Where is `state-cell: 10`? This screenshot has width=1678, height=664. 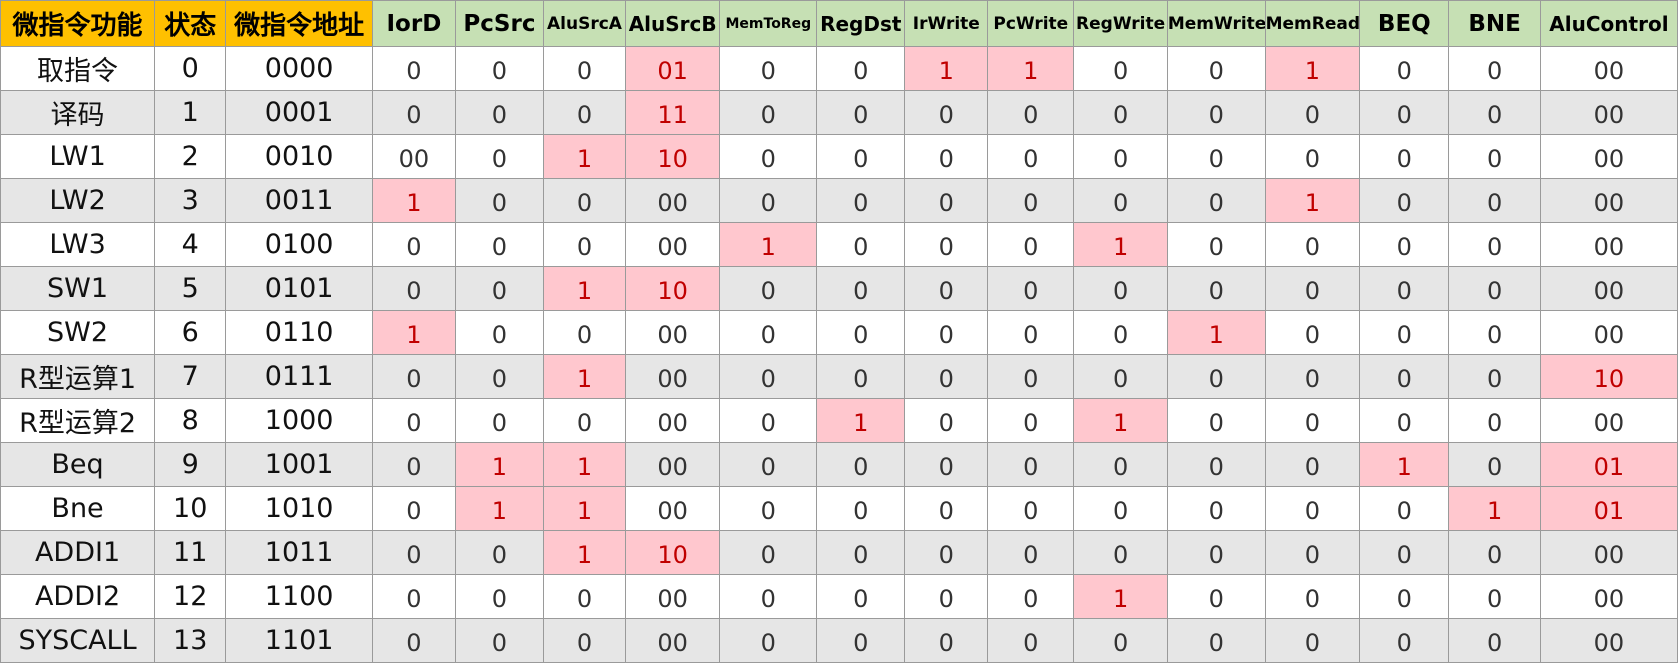 state-cell: 10 is located at coordinates (190, 508).